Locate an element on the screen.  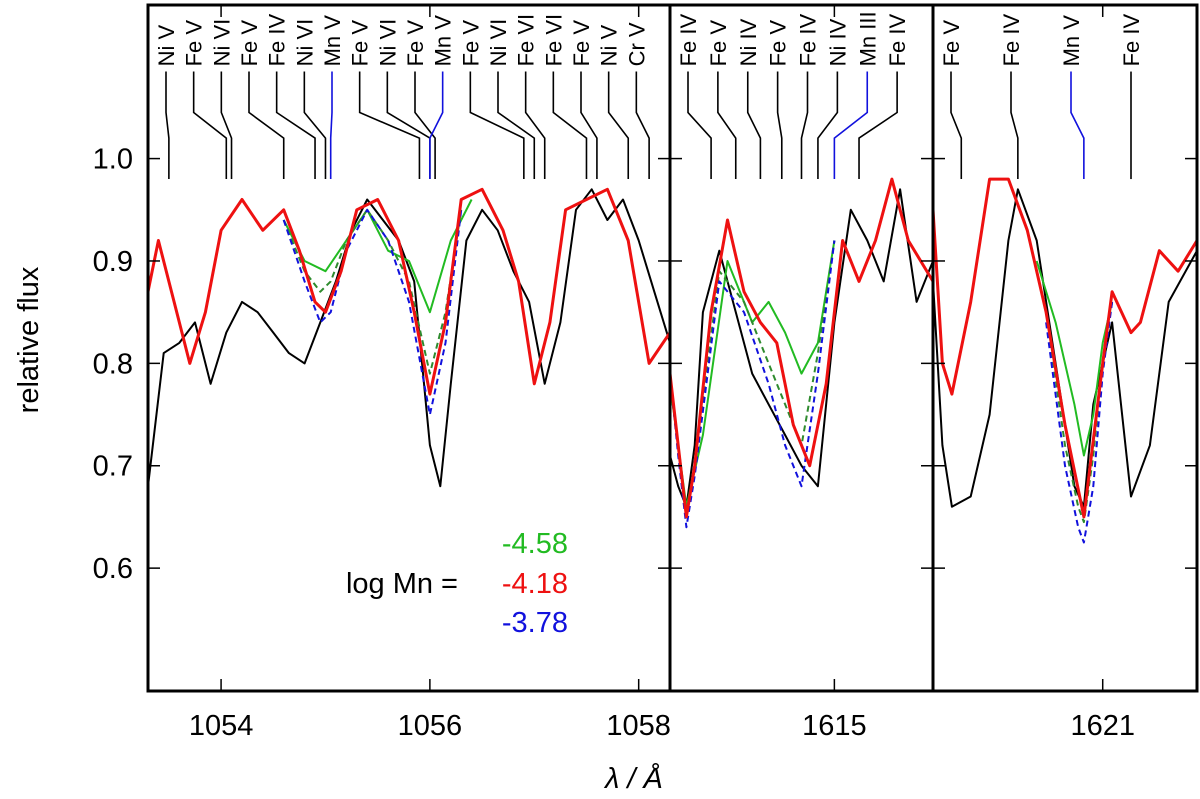
y-tick-label: 0.6 is located at coordinates (113, 569).